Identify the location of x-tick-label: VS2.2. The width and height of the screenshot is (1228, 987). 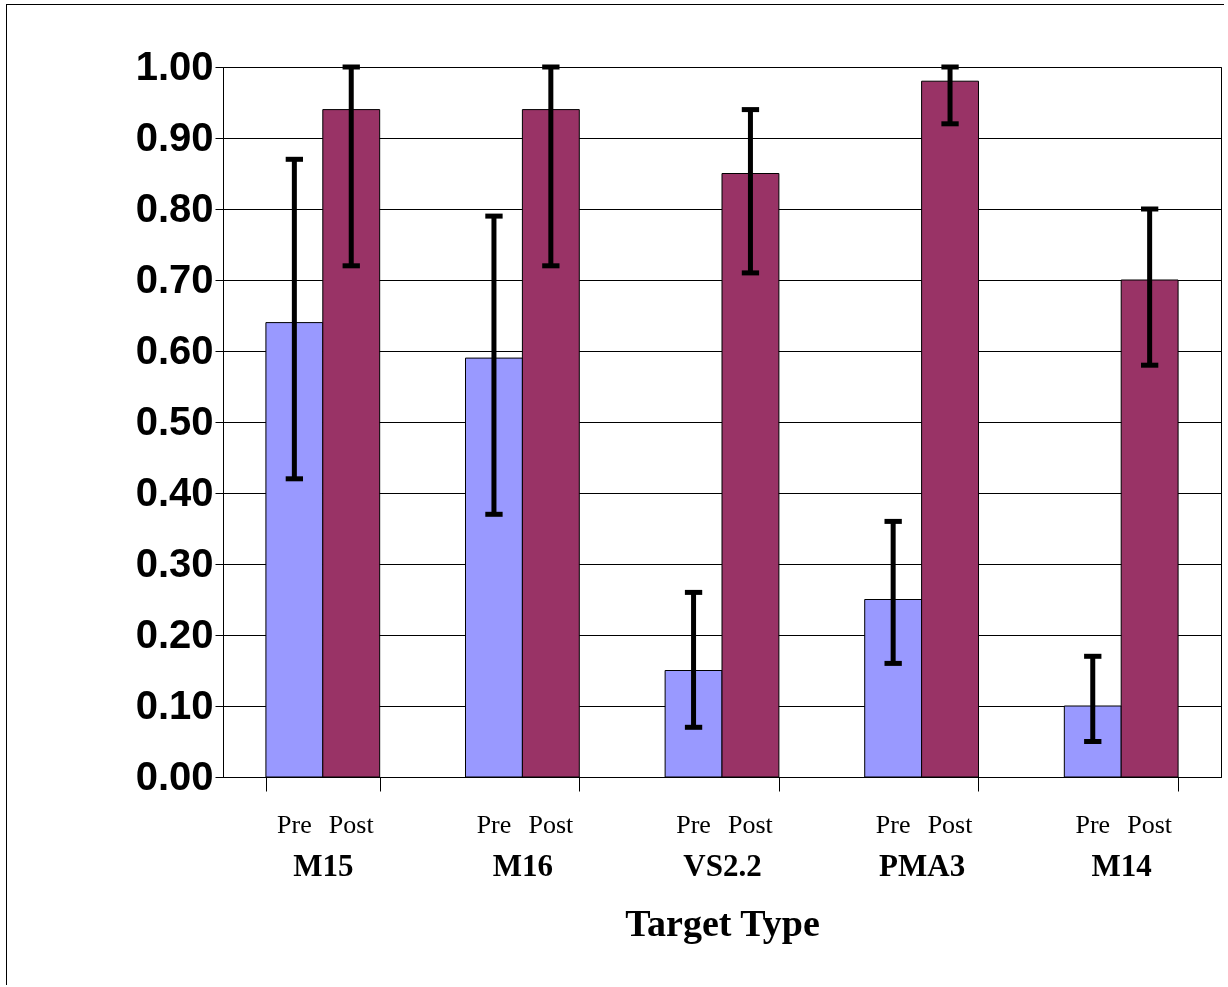
(722, 865).